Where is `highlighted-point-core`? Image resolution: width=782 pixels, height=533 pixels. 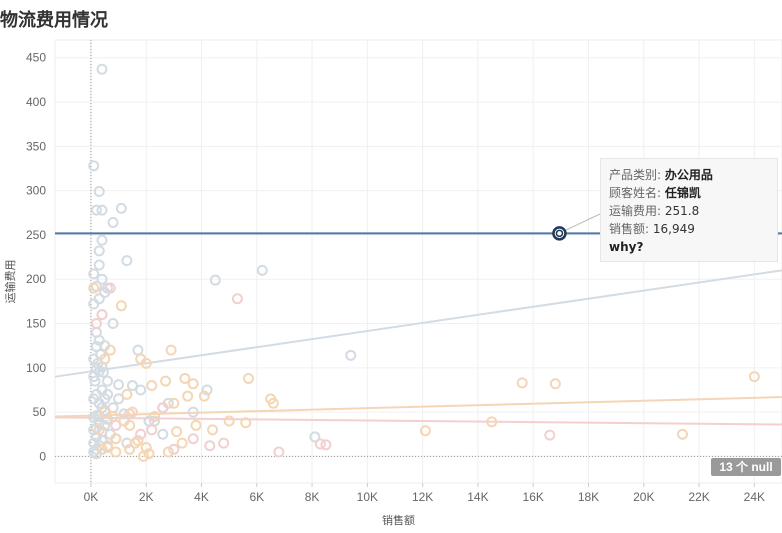
highlighted-point-core is located at coordinates (559, 233).